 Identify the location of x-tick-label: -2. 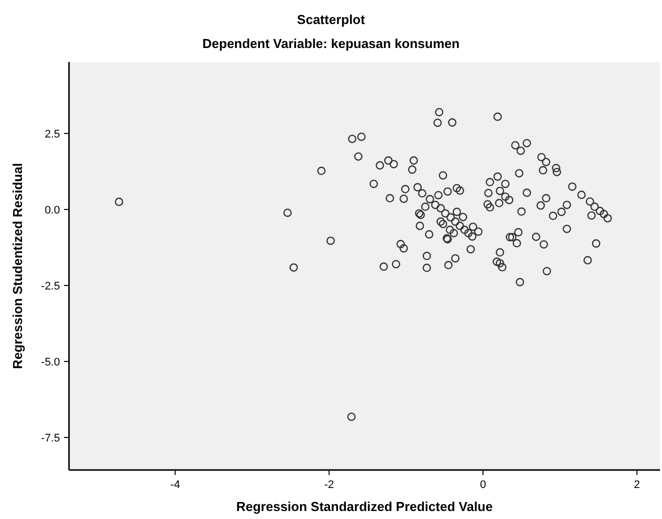
(329, 485).